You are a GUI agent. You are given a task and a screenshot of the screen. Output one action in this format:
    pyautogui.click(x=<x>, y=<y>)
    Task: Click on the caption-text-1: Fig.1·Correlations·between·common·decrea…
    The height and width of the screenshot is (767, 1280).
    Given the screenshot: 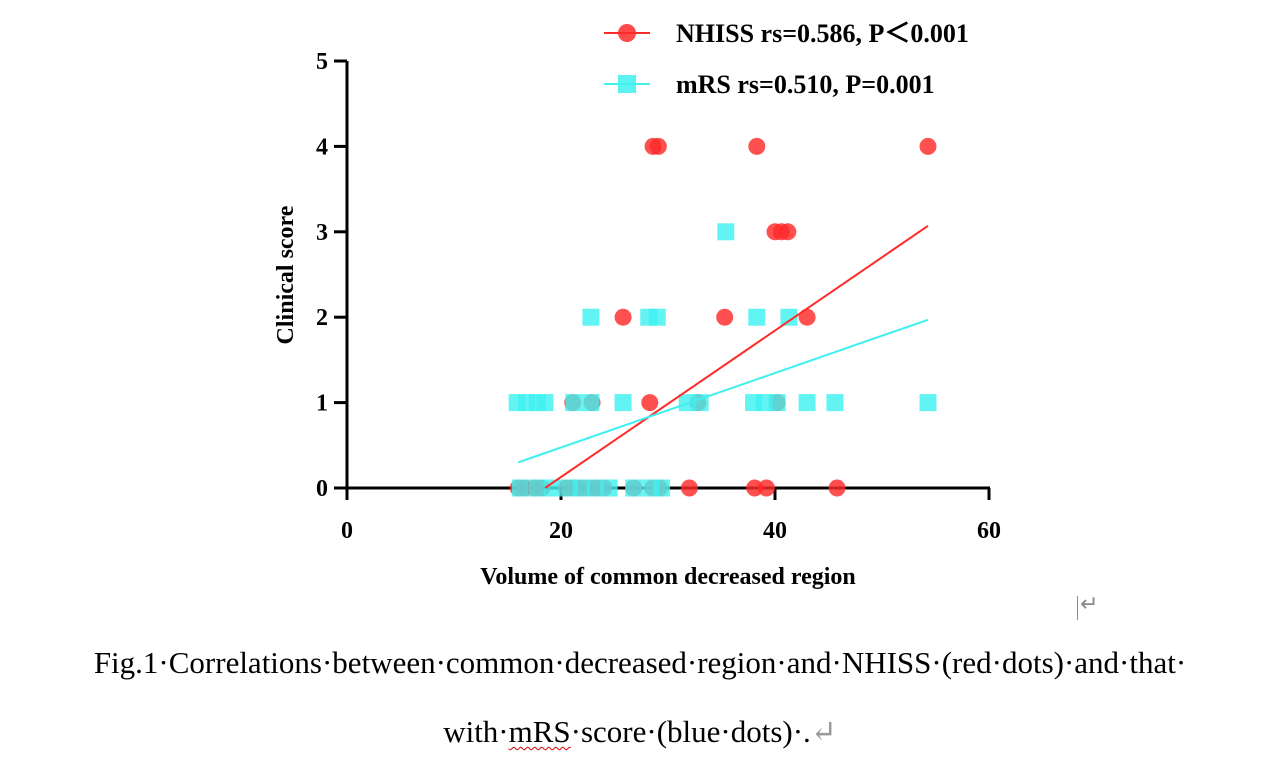 What is the action you would take?
    pyautogui.click(x=640, y=662)
    